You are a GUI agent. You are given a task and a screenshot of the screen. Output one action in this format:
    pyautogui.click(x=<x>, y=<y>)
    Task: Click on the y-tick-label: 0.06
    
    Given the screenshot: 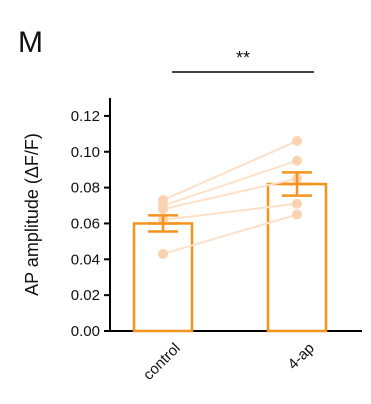 What is the action you would take?
    pyautogui.click(x=85, y=223)
    